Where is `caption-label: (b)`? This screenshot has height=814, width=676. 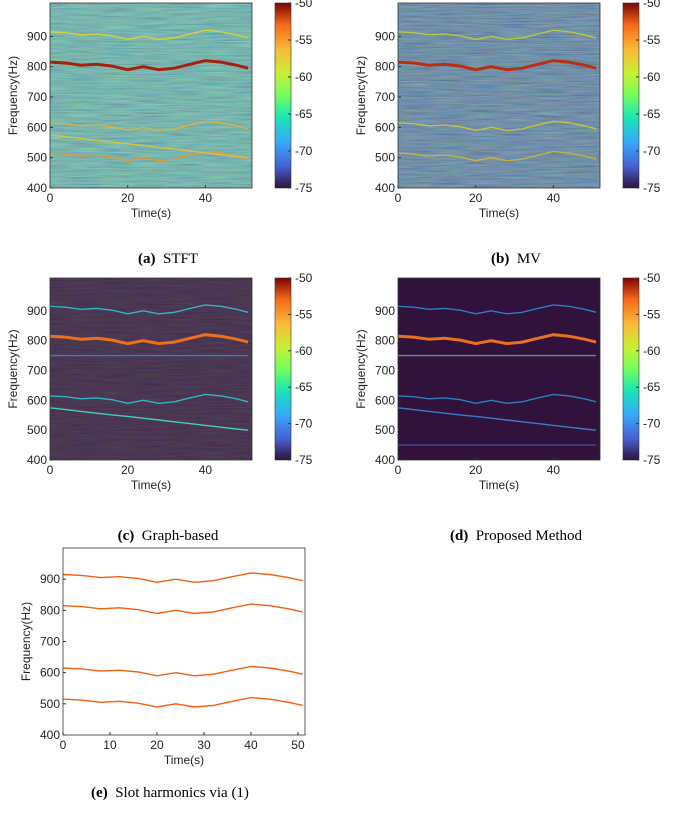
caption-label: (b) is located at coordinates (500, 259).